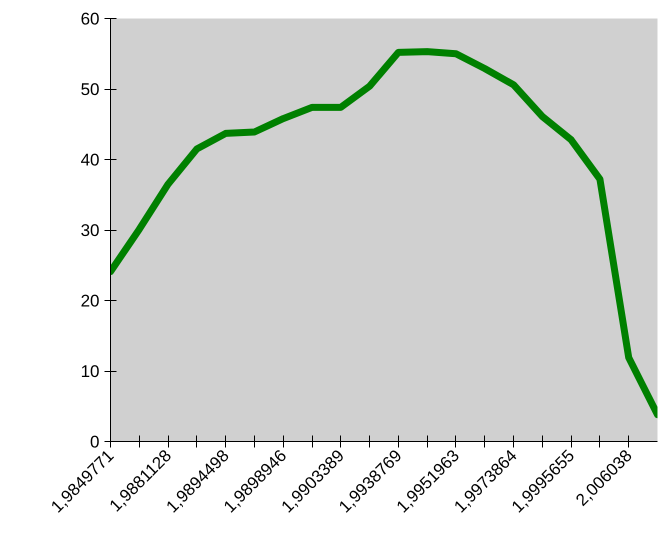  Describe the element at coordinates (90, 371) in the screenshot. I see `y-tick-label: 10` at that location.